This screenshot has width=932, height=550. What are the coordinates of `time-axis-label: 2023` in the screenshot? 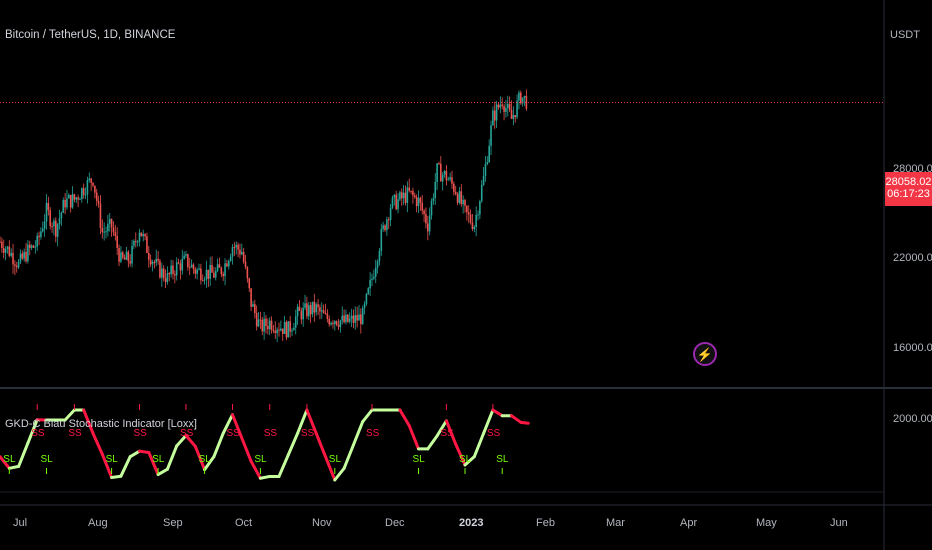 It's located at (471, 523).